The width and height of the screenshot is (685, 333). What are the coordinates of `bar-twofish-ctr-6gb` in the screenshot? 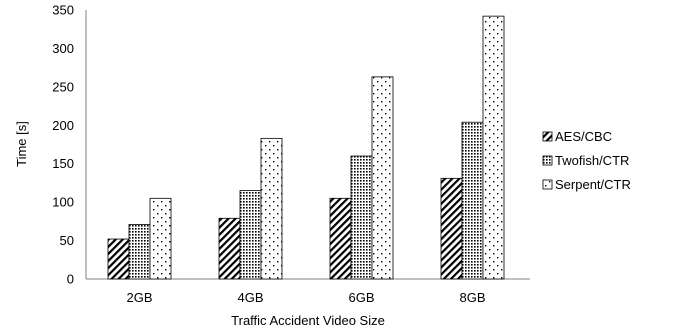 It's located at (361, 217).